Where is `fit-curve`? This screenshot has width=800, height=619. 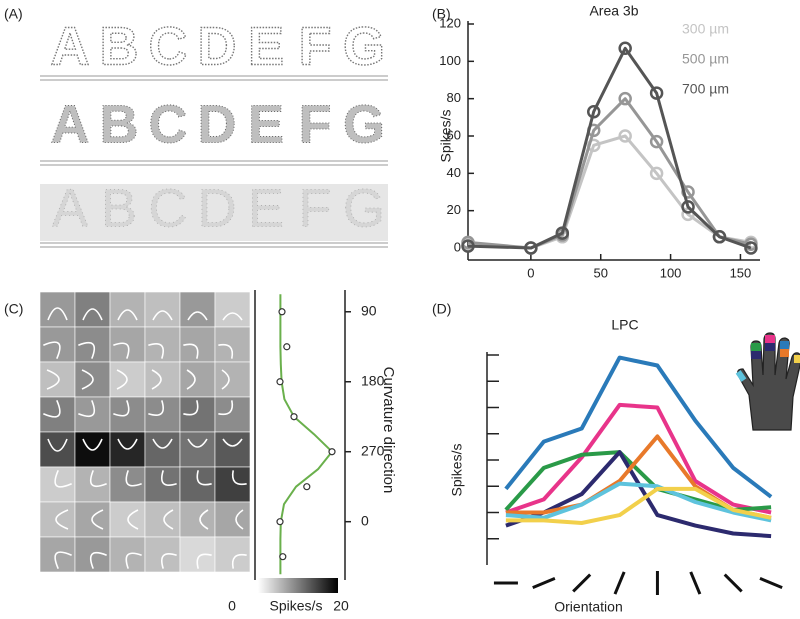 fit-curve is located at coordinates (306, 434).